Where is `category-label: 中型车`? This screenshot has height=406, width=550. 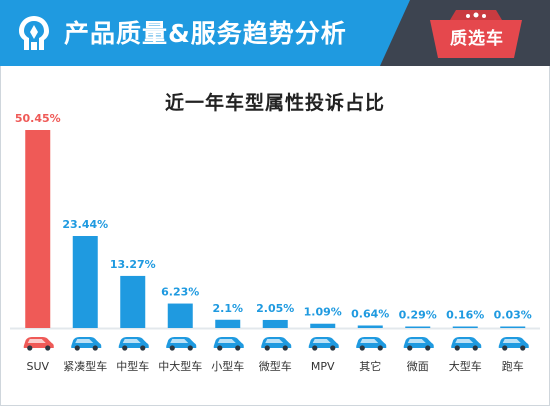
category-label: 中型车 is located at coordinates (132, 366).